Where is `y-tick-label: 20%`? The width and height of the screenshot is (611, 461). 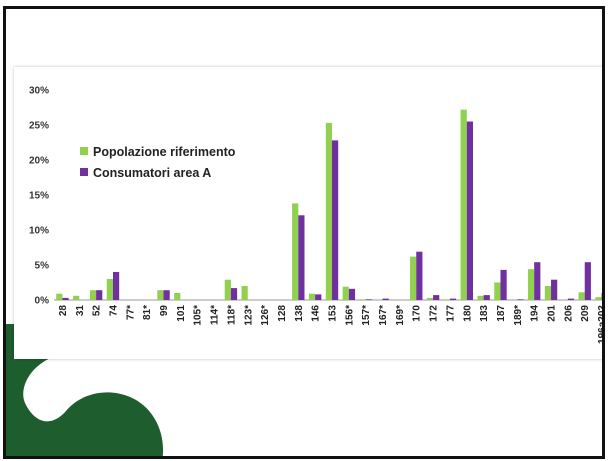
y-tick-label: 20% is located at coordinates (39, 161).